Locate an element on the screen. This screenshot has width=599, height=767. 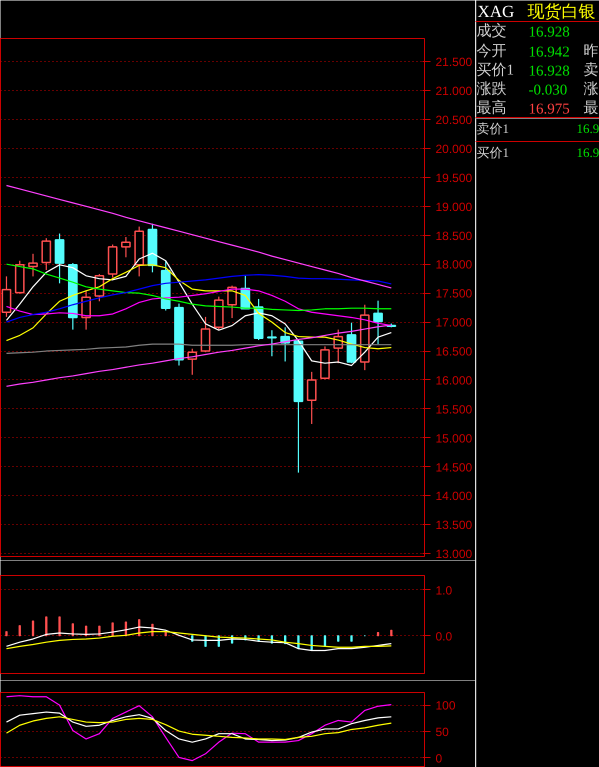
text: 涨 is located at coordinates (591, 89).